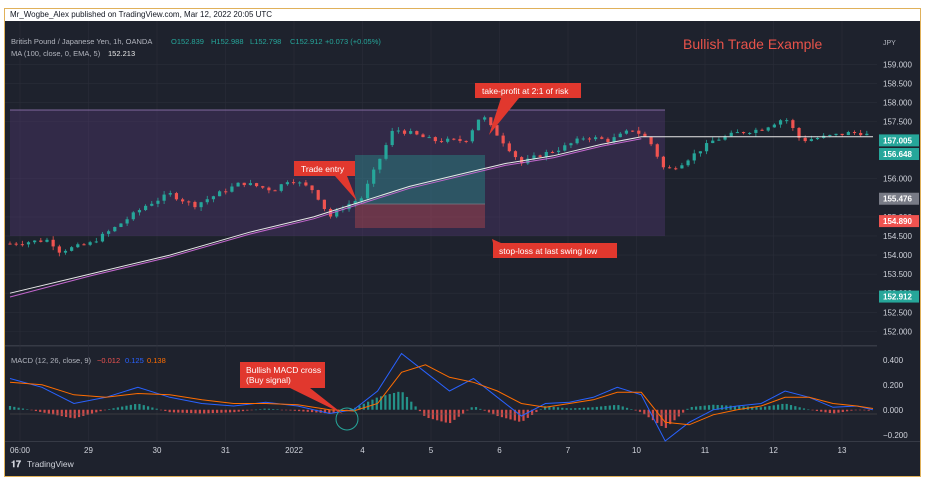  Describe the element at coordinates (187, 41) in the screenshot. I see `ohlc-open: O152.839` at that location.